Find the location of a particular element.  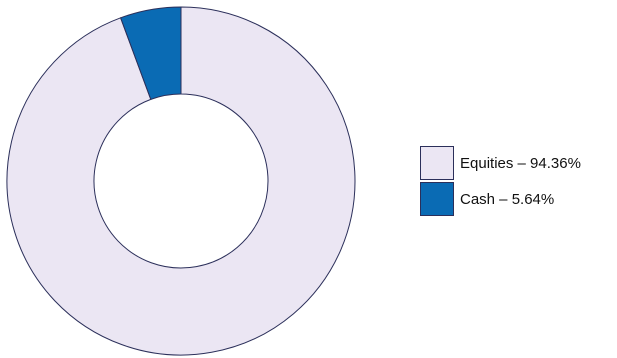

legend-label-cash: Cash – 5.64% is located at coordinates (507, 199).